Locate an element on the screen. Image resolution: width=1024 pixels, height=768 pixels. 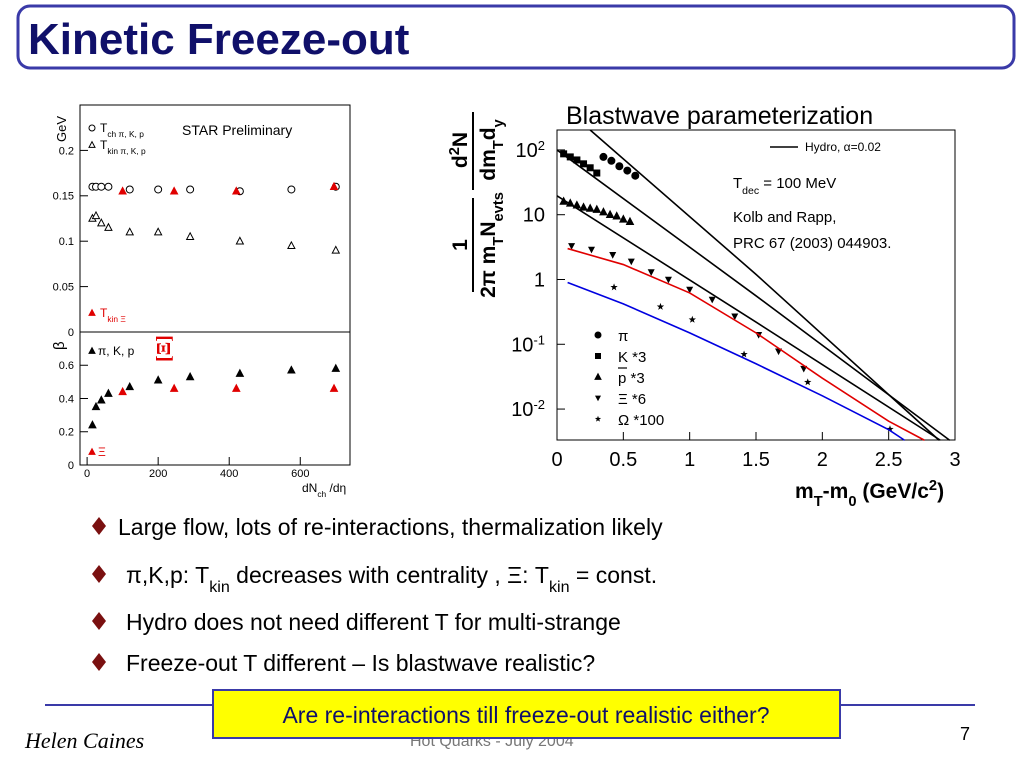
text-part: π is located at coordinates (623, 336).